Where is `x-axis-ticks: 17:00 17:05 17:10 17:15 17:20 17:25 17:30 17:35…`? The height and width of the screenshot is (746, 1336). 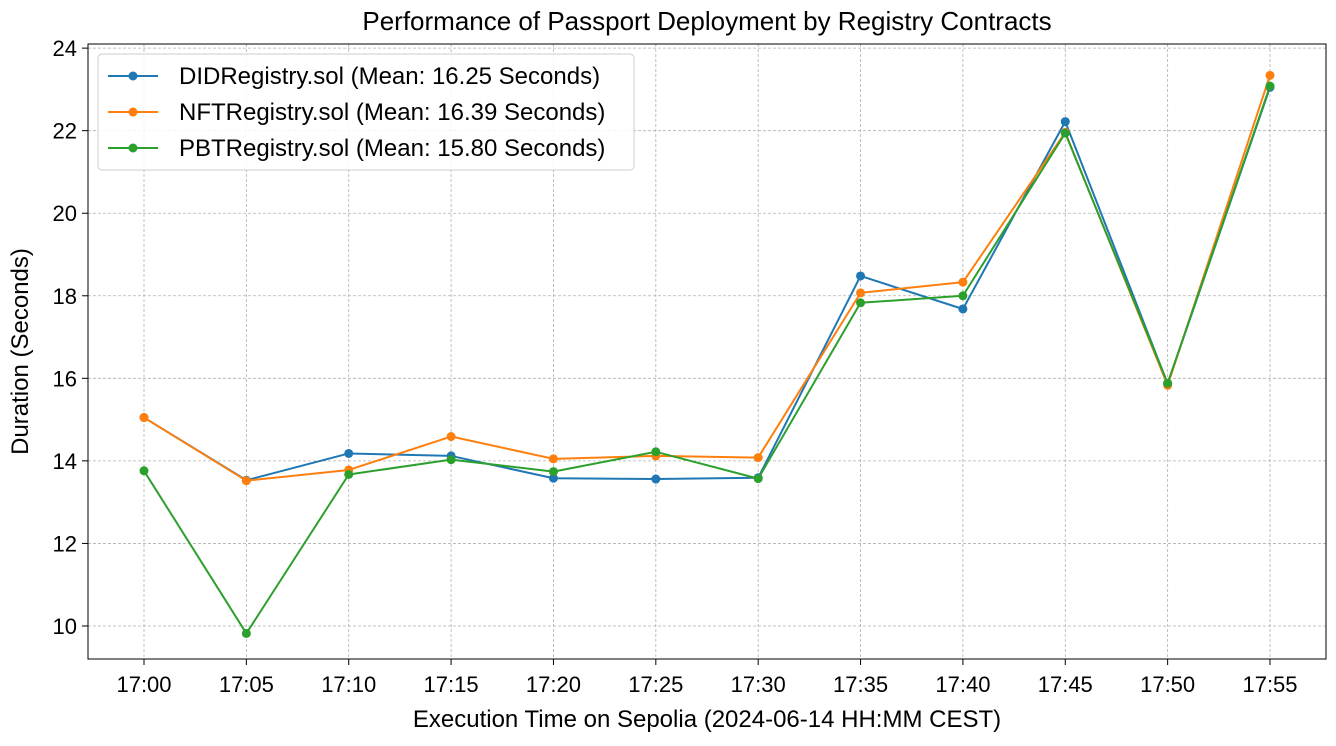 x-axis-ticks: 17:00 17:05 17:10 17:15 17:20 17:25 17:30 17:35… is located at coordinates (707, 678).